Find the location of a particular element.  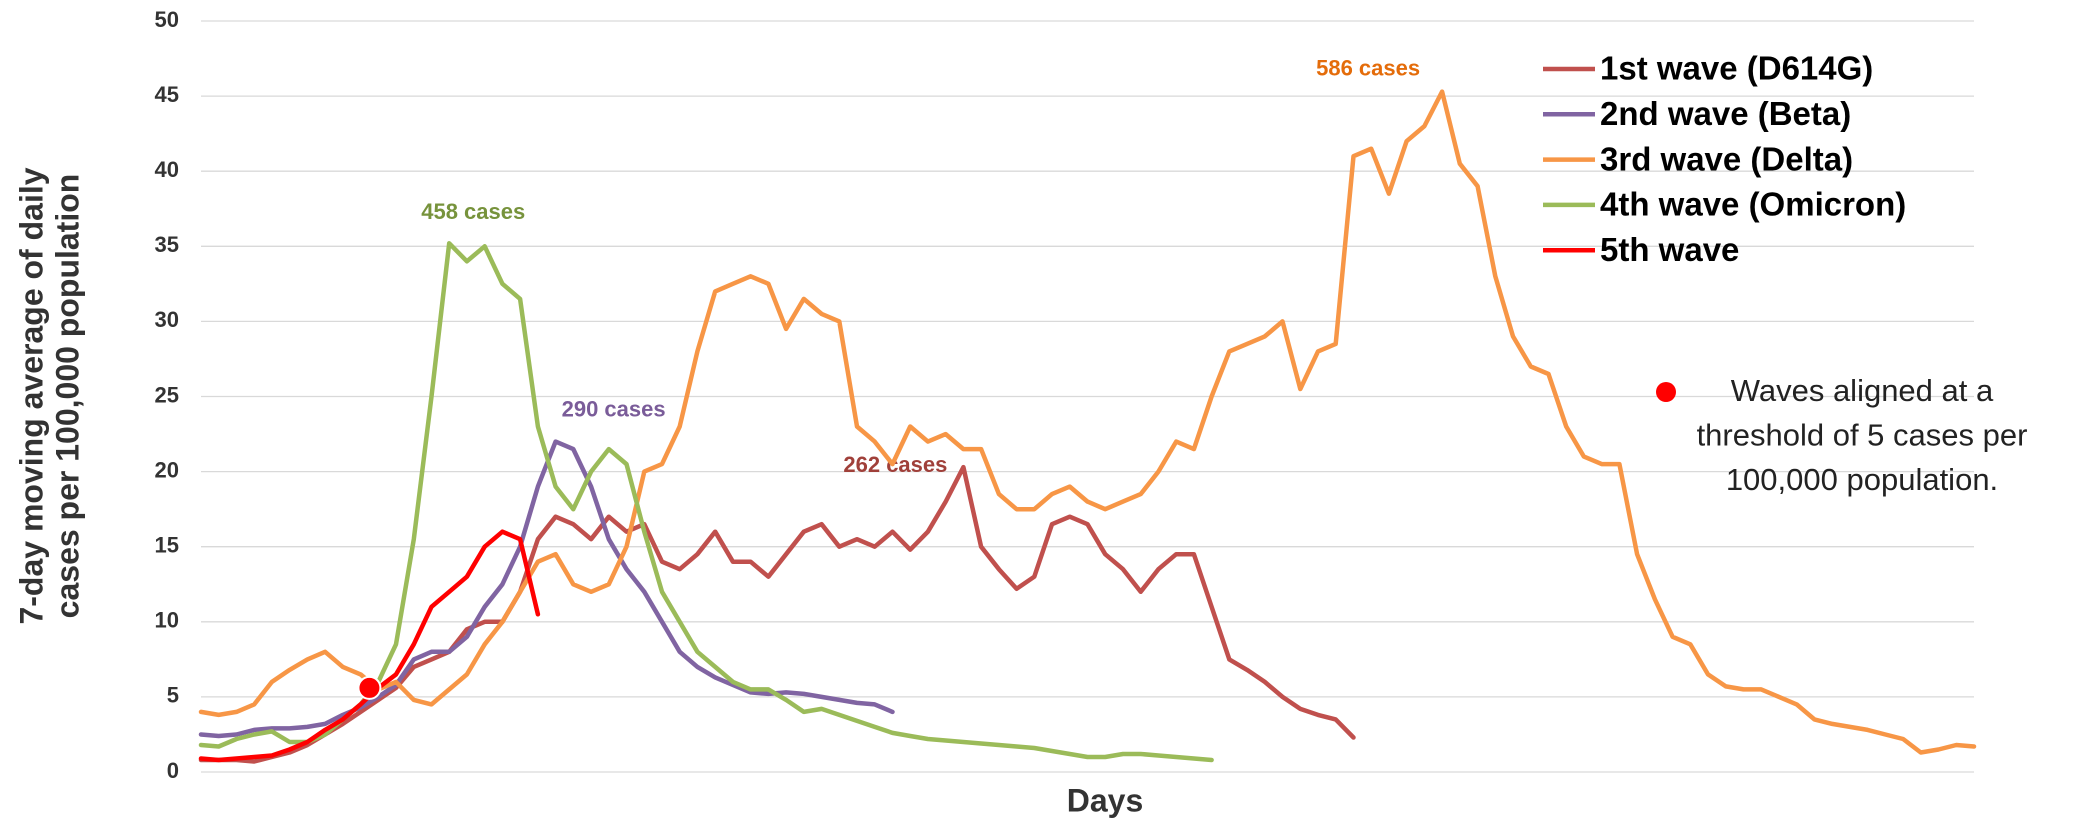

peak-label: 586 cases is located at coordinates (1368, 67).